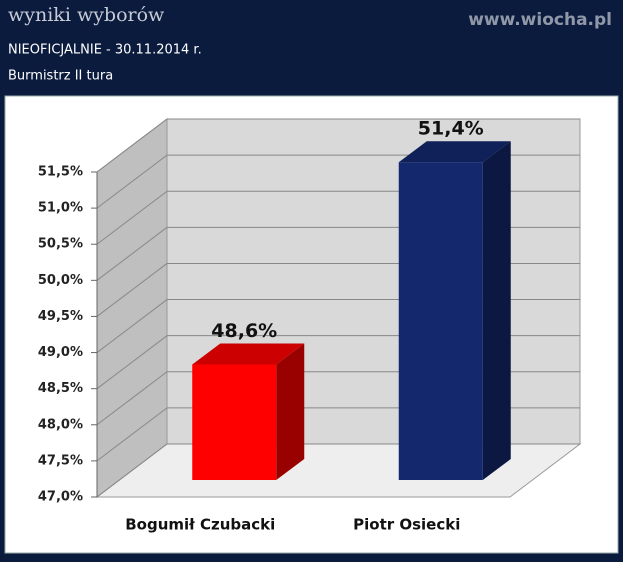  Describe the element at coordinates (244, 331) in the screenshot. I see `data-label: 48,6%` at that location.